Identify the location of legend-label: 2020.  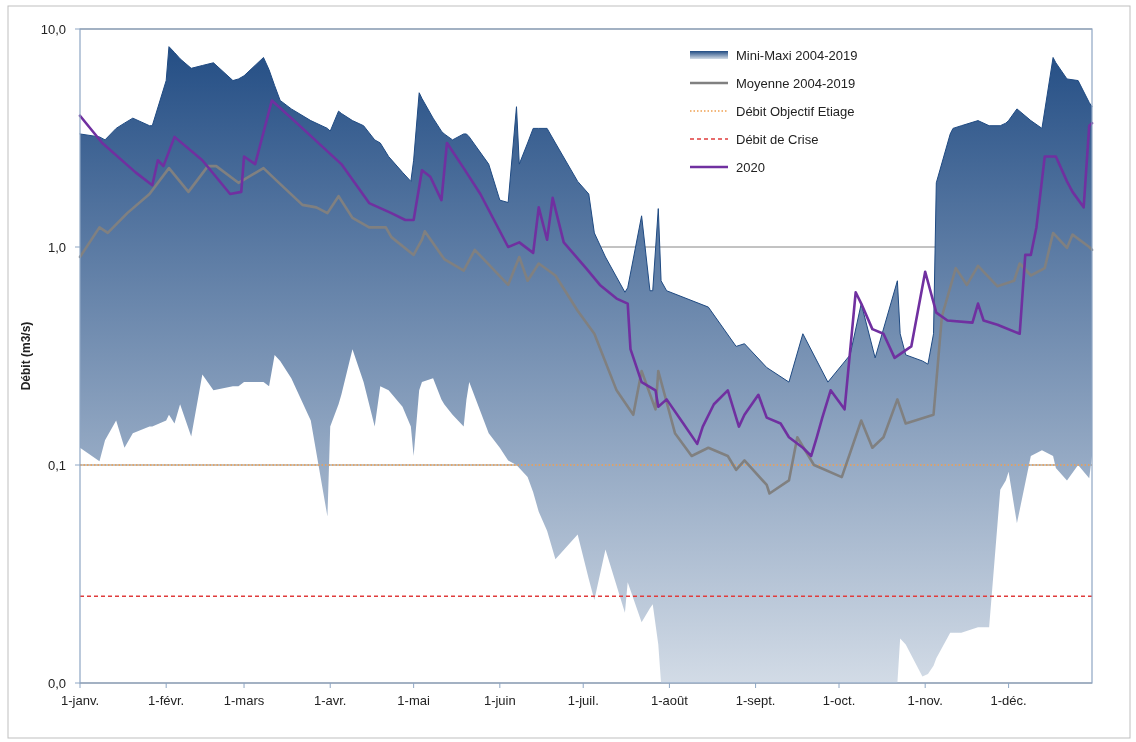
(750, 167).